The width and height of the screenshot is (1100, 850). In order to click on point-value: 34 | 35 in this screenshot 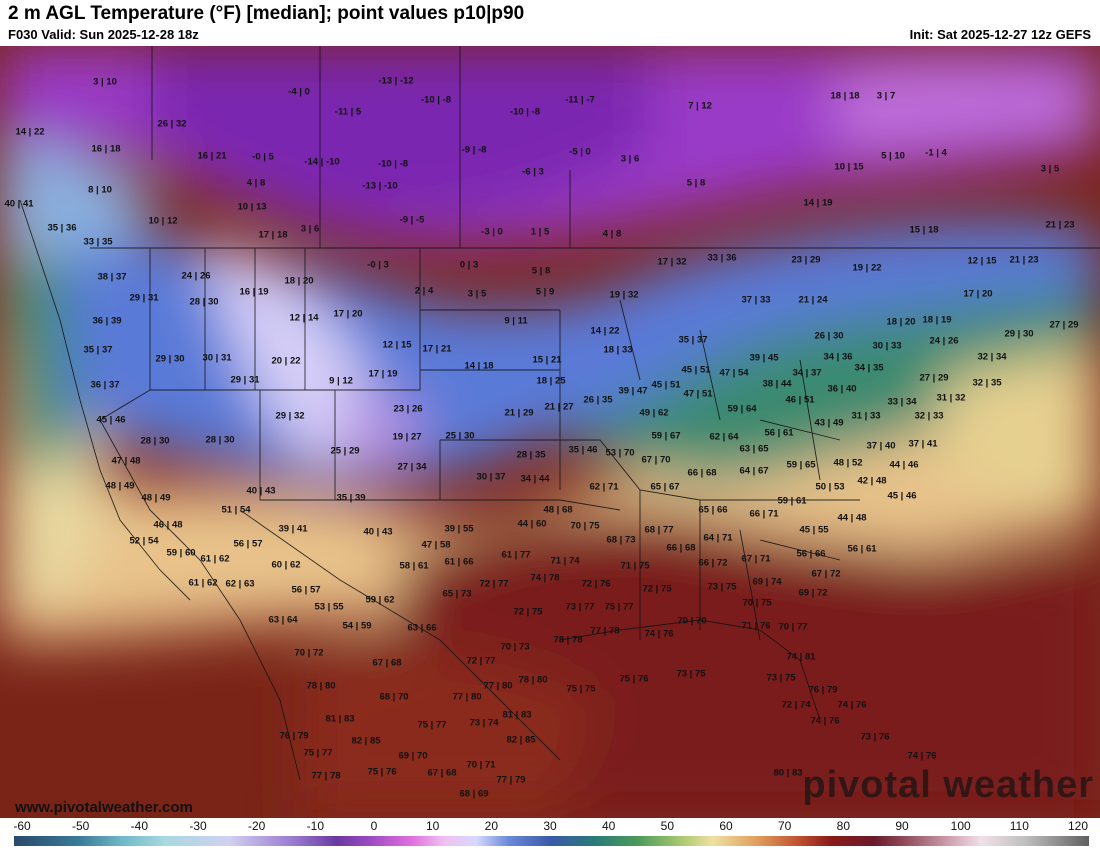, I will do `click(869, 368)`.